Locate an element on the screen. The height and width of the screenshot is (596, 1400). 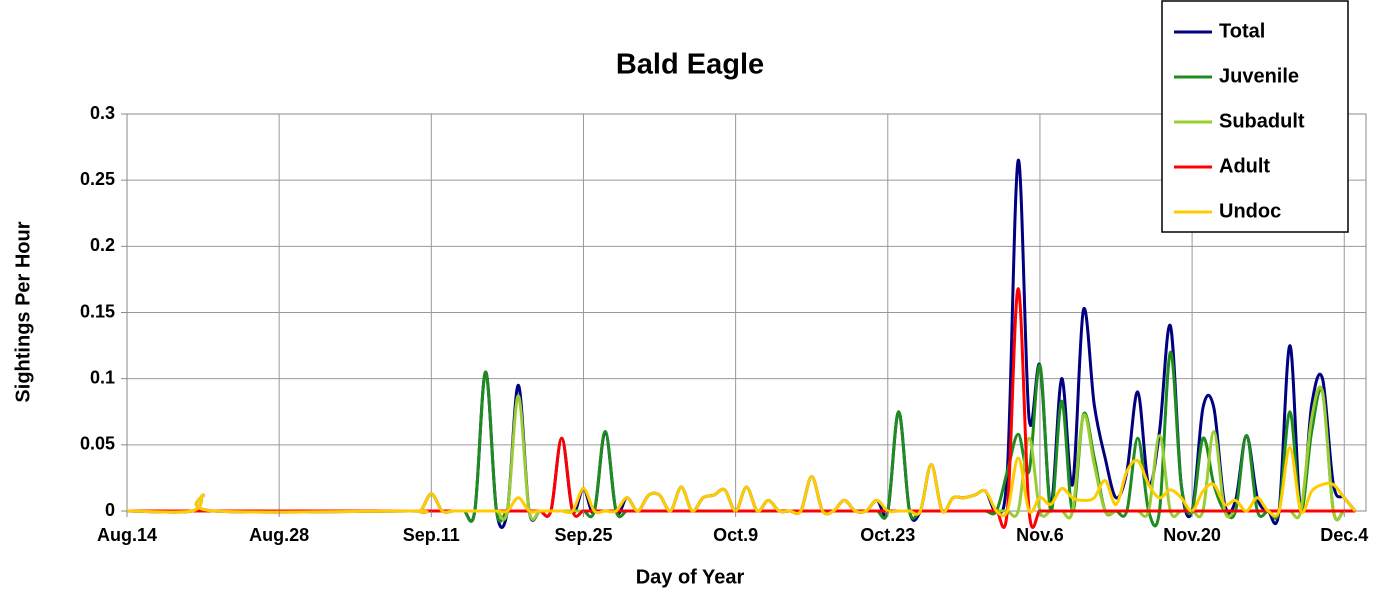
legend-label: Subadult is located at coordinates (1262, 121).